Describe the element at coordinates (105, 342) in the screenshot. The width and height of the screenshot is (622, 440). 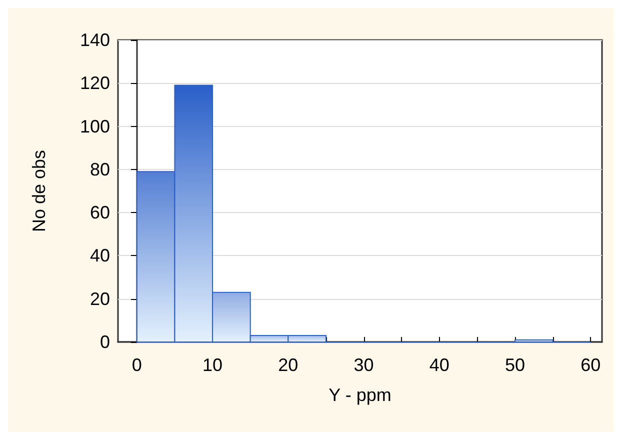
I see `y-tick-label: 0` at that location.